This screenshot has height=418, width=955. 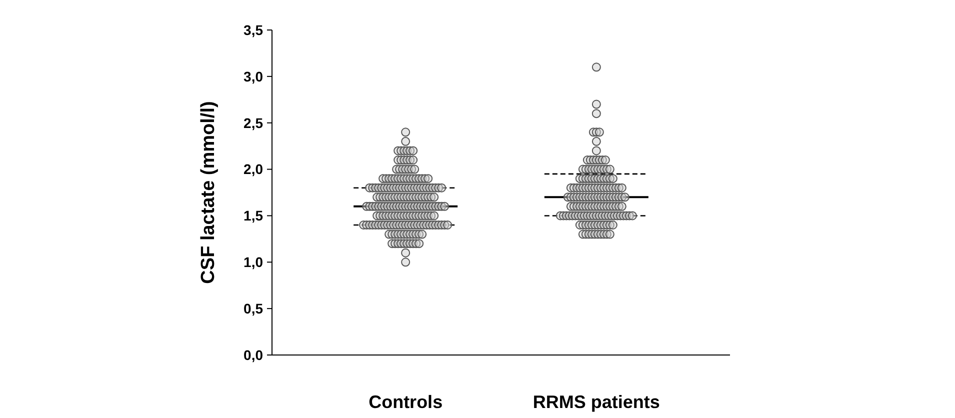 What do you see at coordinates (254, 122) in the screenshot?
I see `y-tick-label: 2,5` at bounding box center [254, 122].